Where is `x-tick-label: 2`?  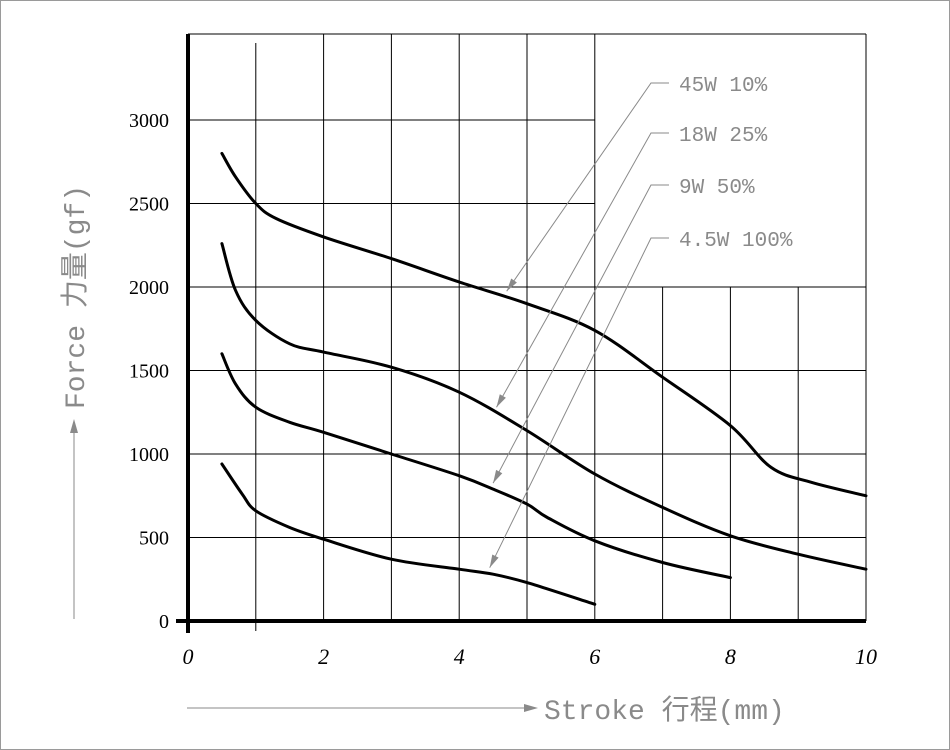 x-tick-label: 2 is located at coordinates (323, 656).